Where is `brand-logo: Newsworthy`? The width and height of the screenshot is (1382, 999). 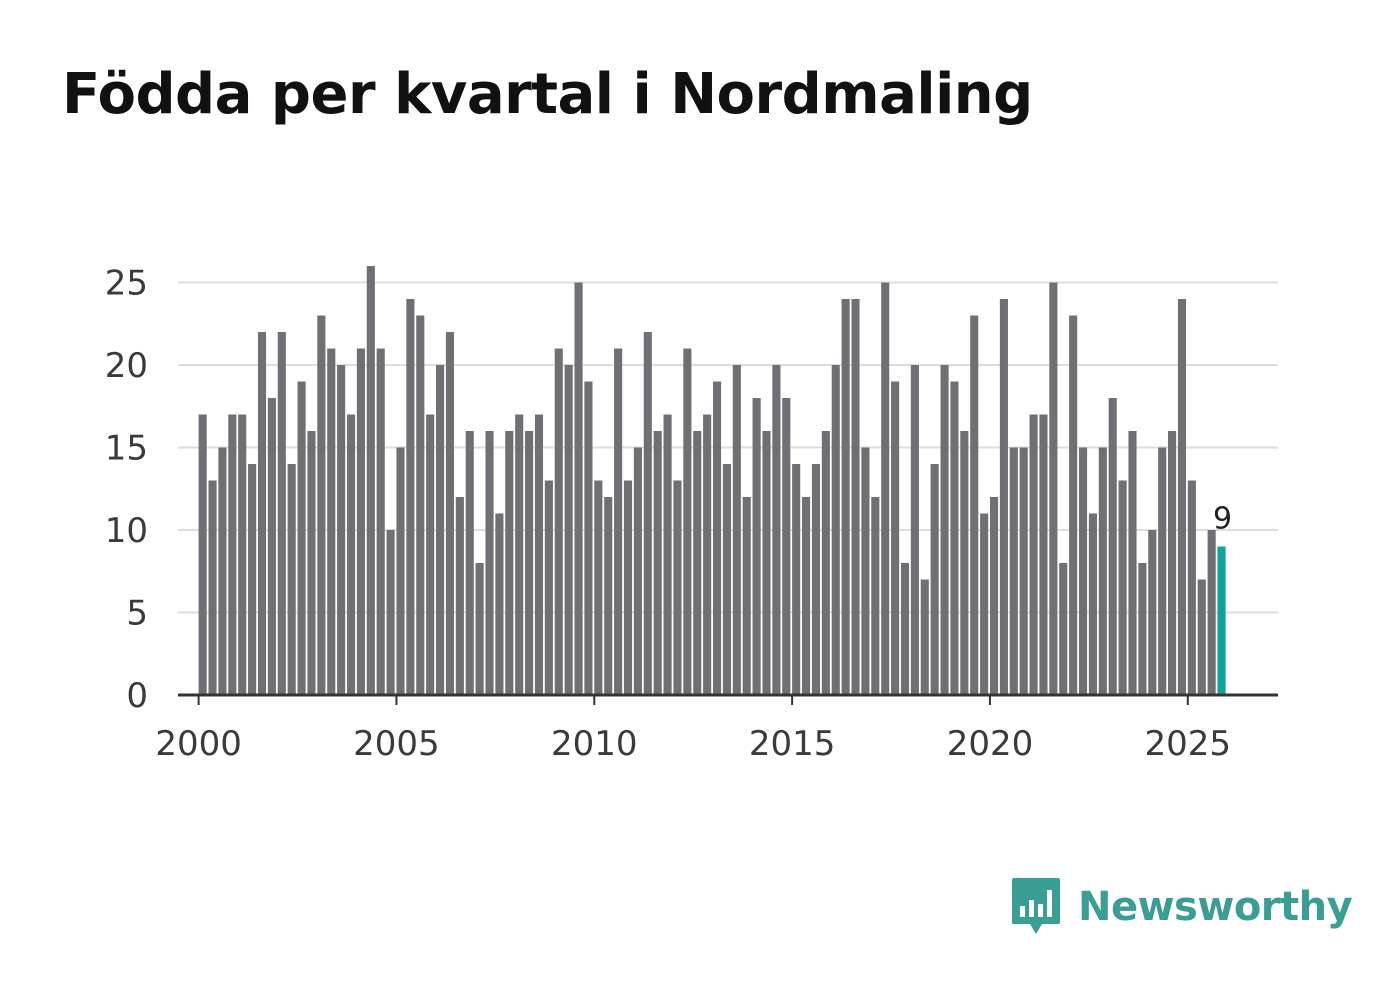 brand-logo: Newsworthy is located at coordinates (1181, 907).